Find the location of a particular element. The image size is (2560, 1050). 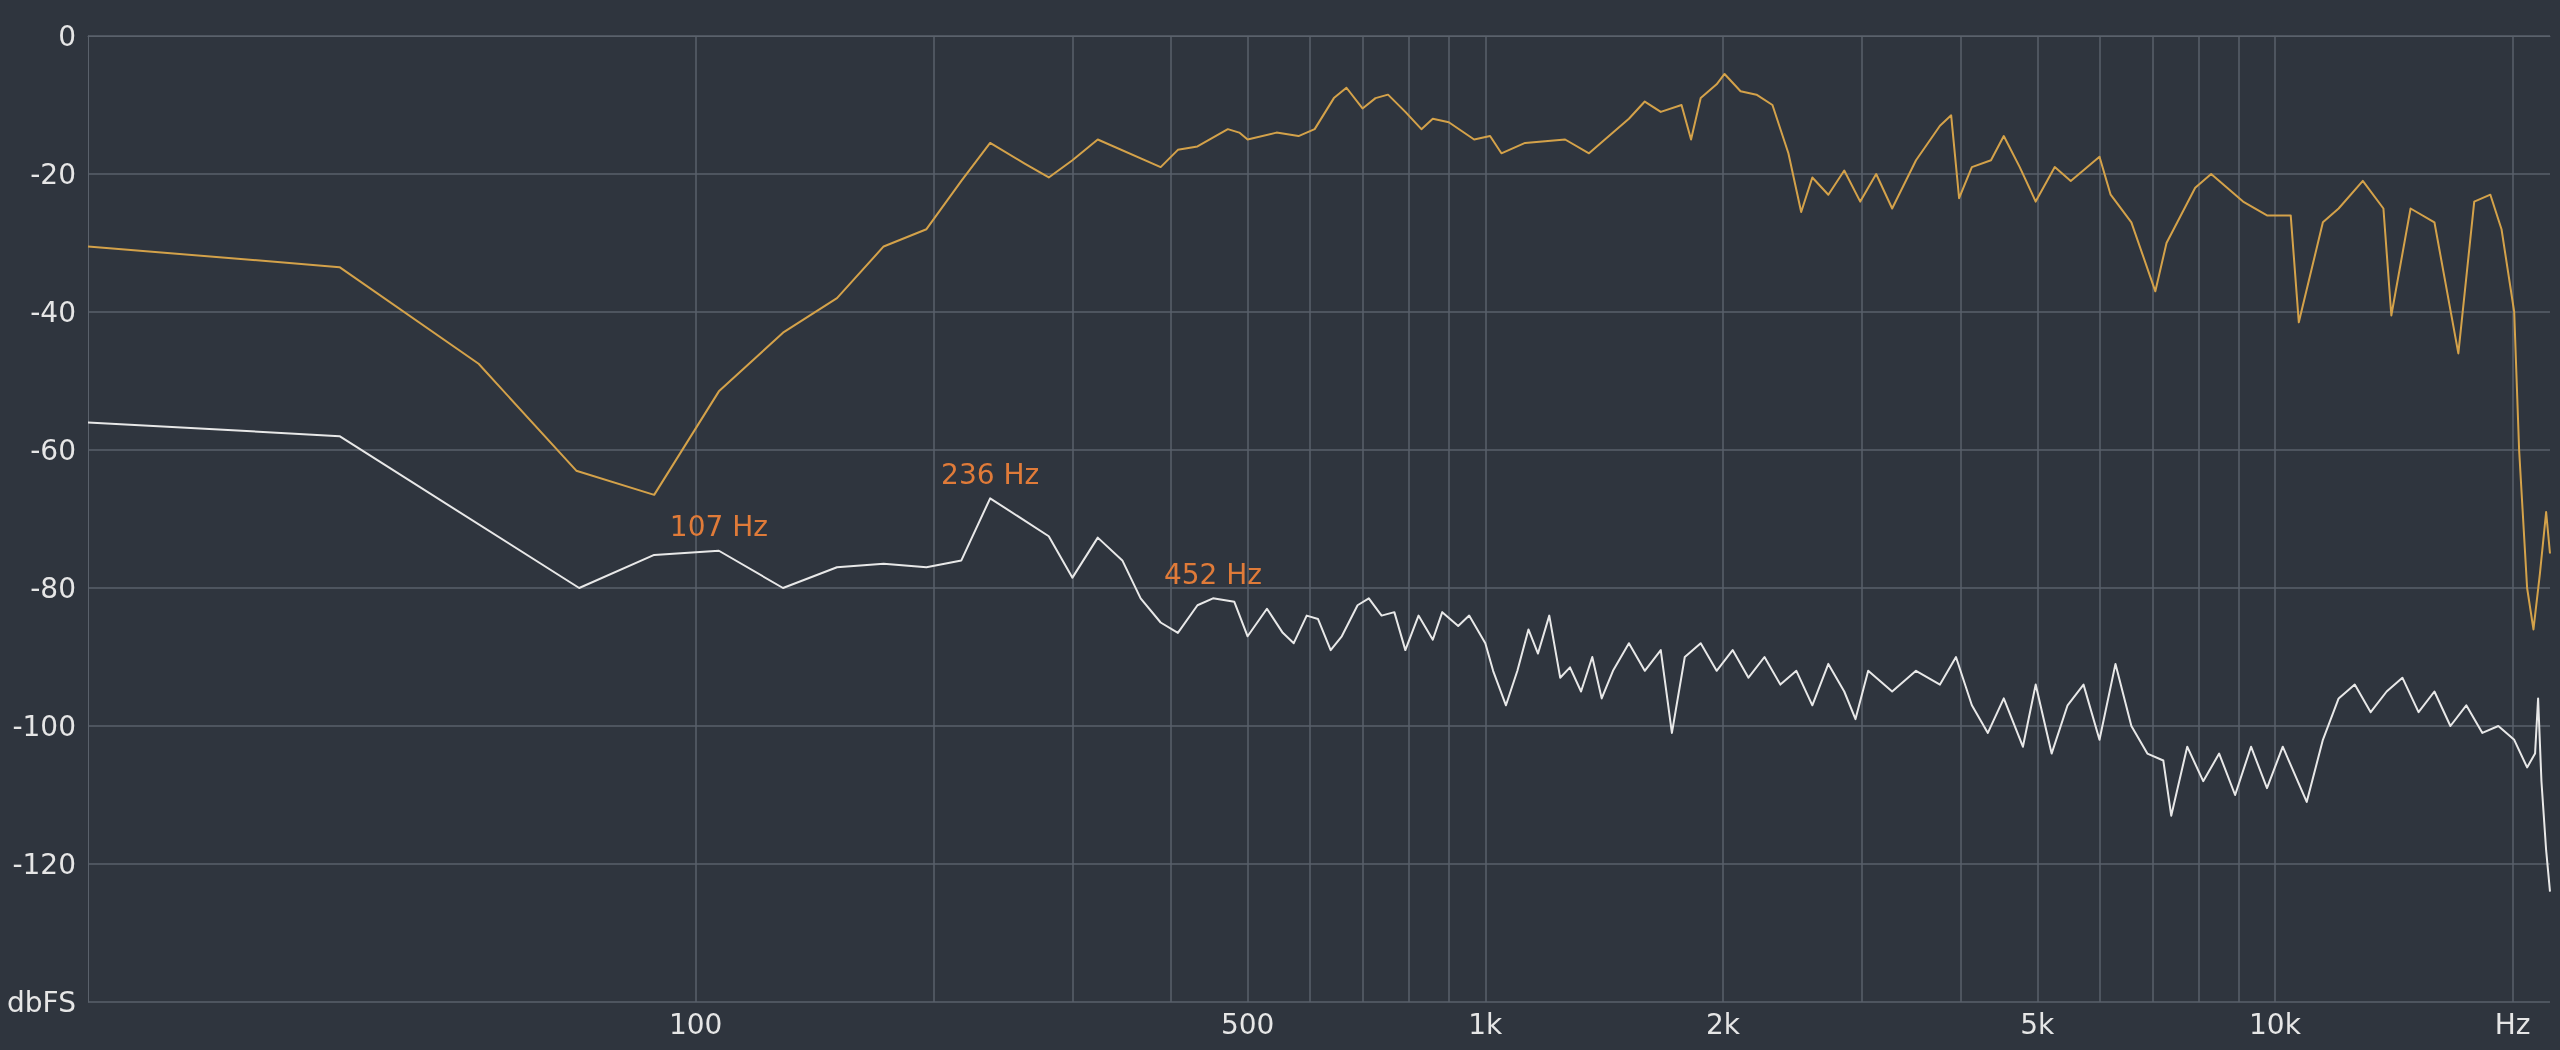

y-tick-label: -20 is located at coordinates (53, 174).